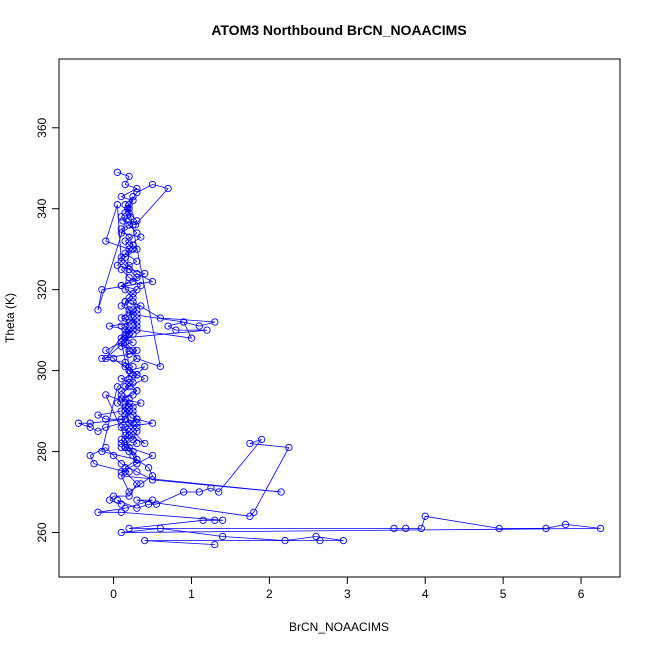 The height and width of the screenshot is (650, 650). Describe the element at coordinates (503, 594) in the screenshot. I see `x-tick-label: 5` at that location.